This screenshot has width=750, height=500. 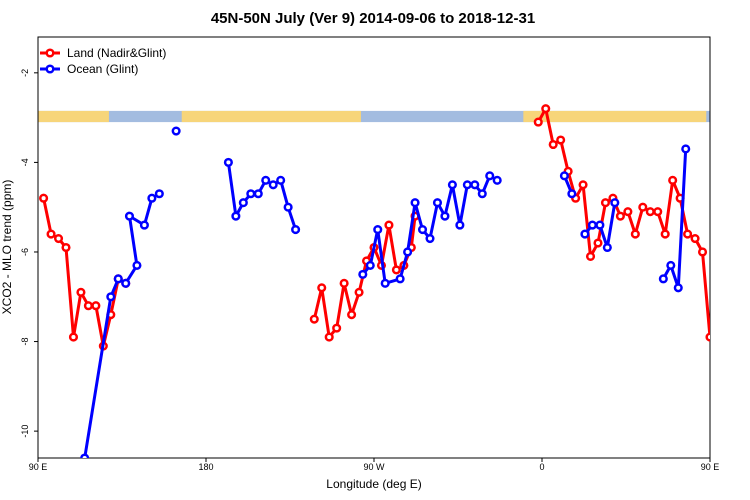 I want to click on y-tick-label: -8, so click(x=25, y=342).